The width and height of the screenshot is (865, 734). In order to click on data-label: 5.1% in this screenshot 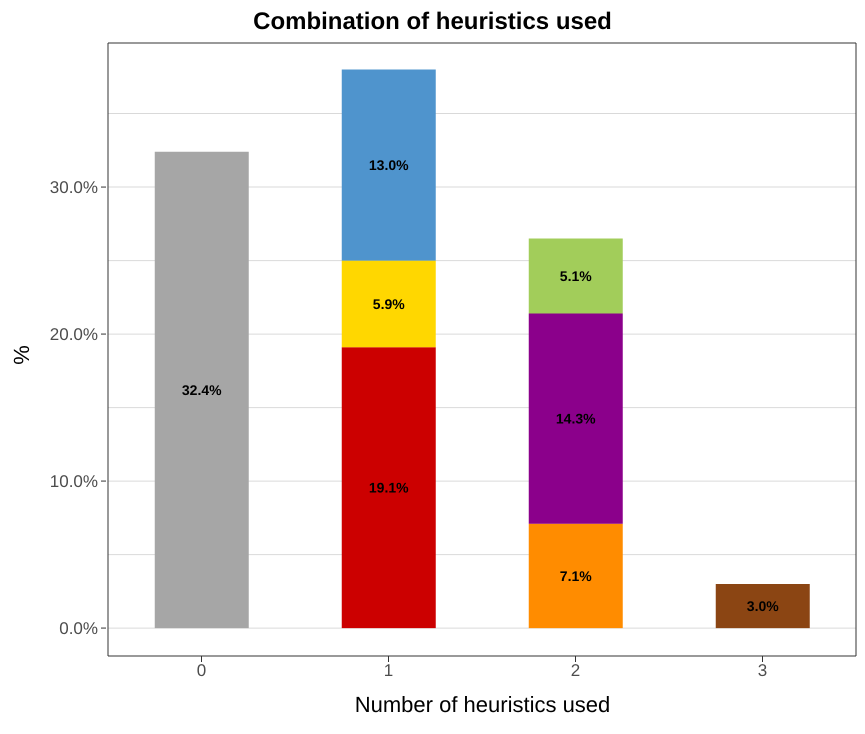, I will do `click(576, 276)`.